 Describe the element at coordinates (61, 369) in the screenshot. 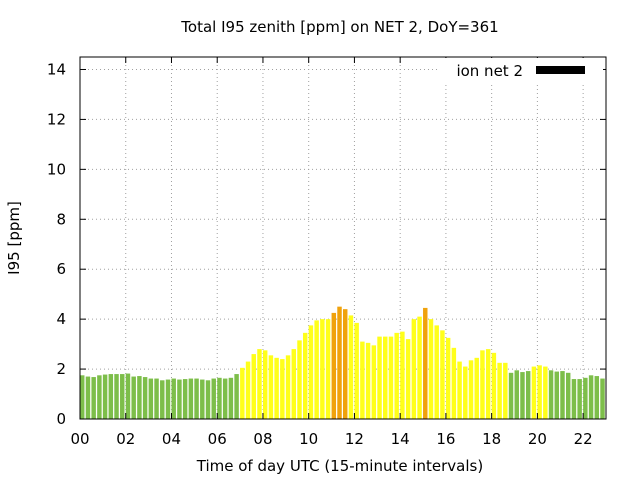

I see `y-tick-label: 2` at that location.